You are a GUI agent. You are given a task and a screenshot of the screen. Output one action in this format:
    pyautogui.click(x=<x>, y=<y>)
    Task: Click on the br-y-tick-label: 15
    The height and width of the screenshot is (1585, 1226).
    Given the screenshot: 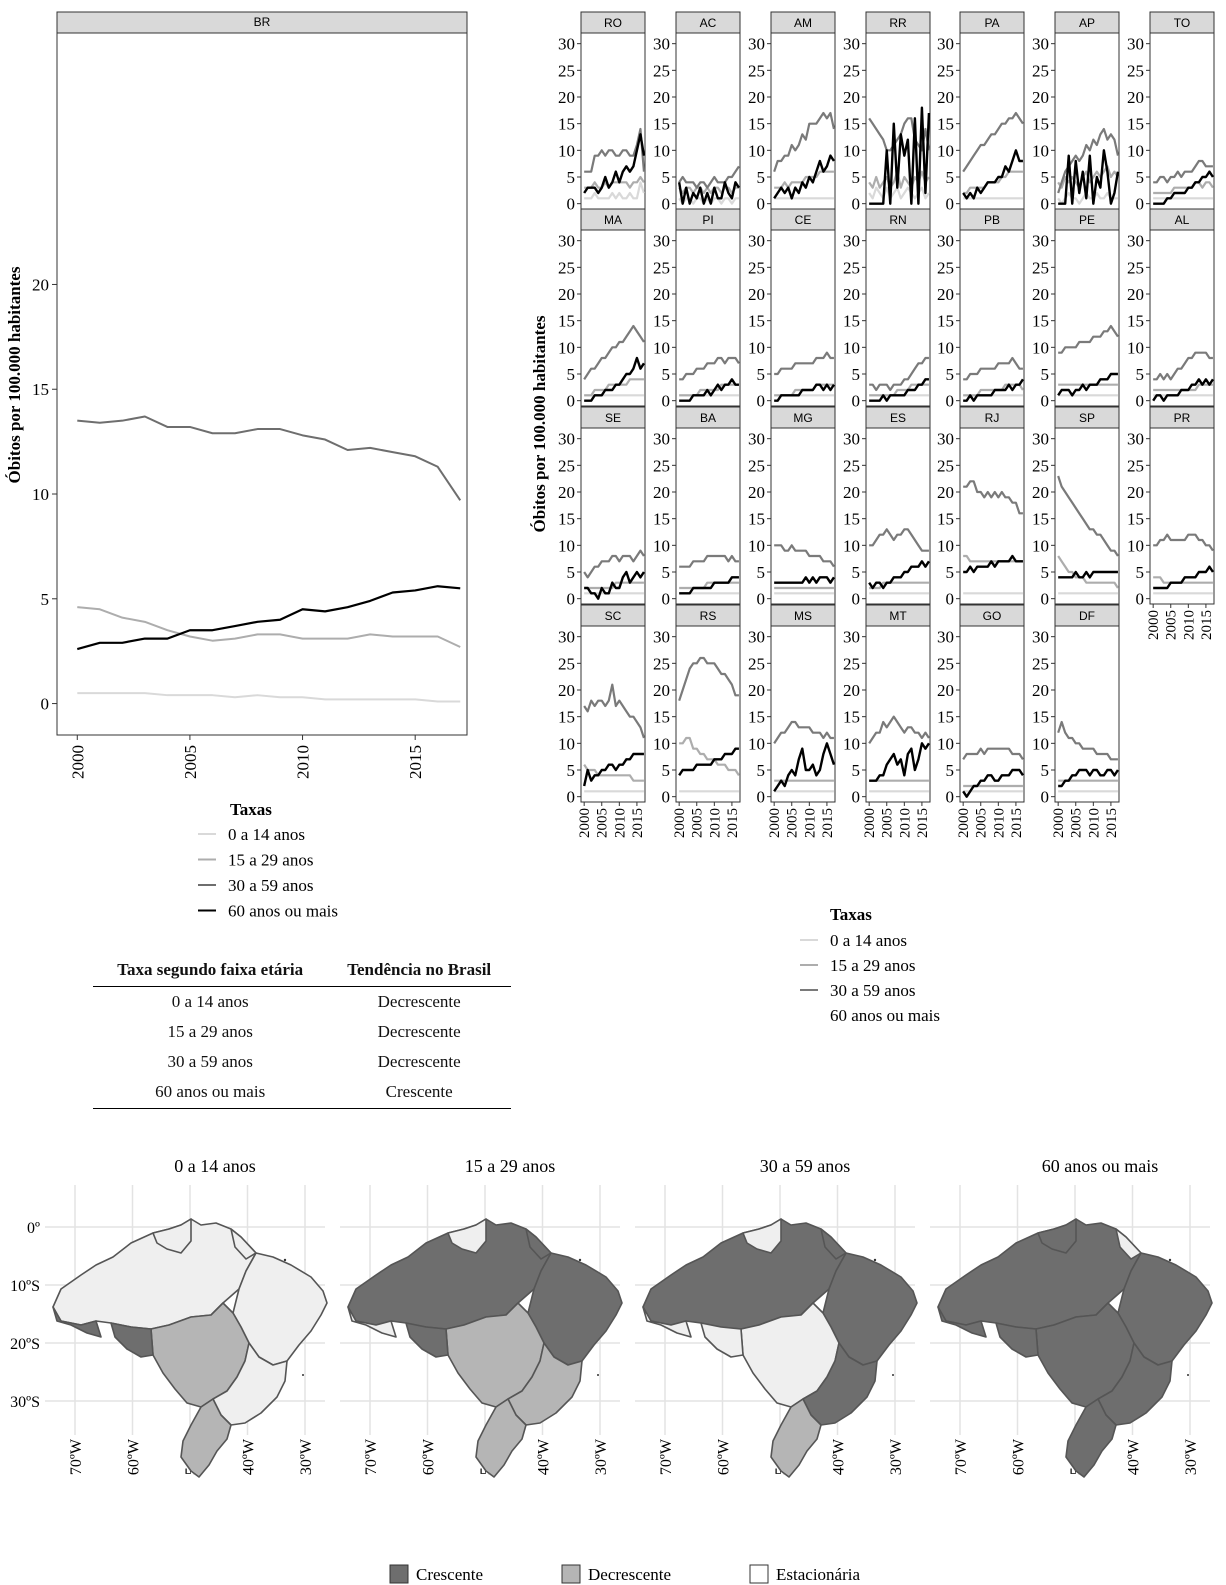 What is the action you would take?
    pyautogui.click(x=40, y=389)
    